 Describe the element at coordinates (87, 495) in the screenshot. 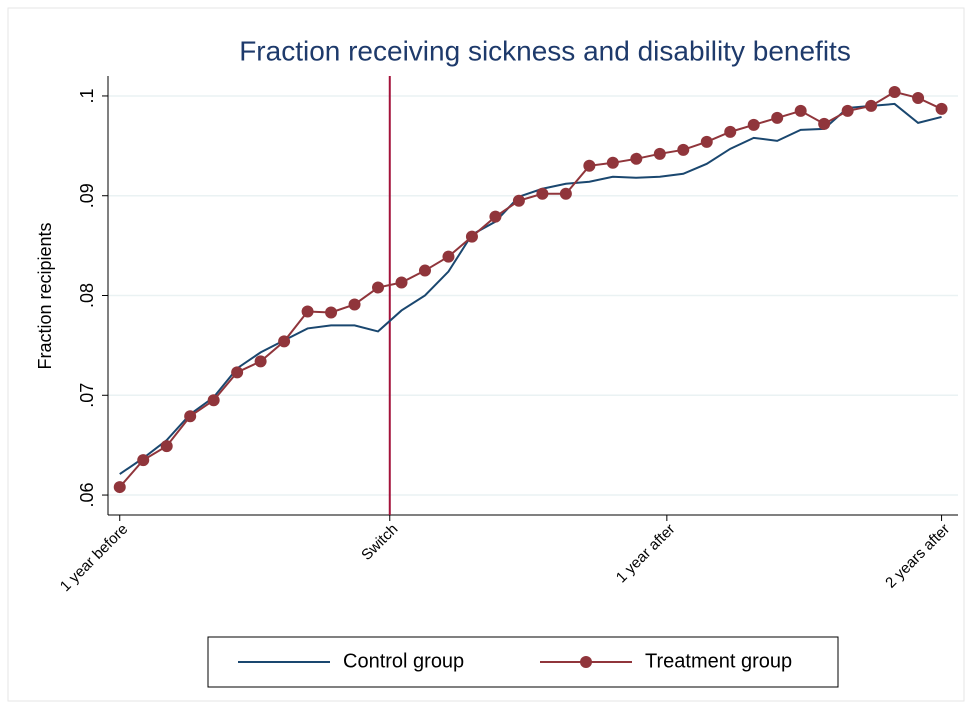

I see `y-tick-label: .06` at that location.